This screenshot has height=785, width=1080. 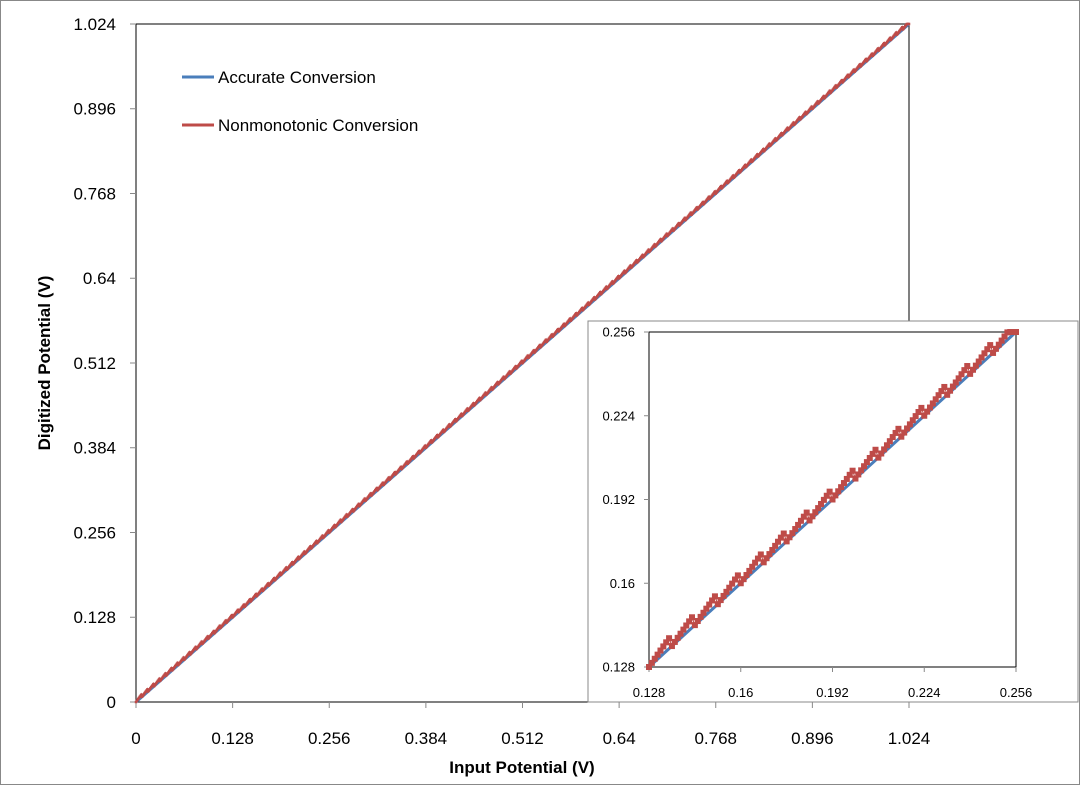 What do you see at coordinates (909, 738) in the screenshot?
I see `x-tick-label: 1.024` at bounding box center [909, 738].